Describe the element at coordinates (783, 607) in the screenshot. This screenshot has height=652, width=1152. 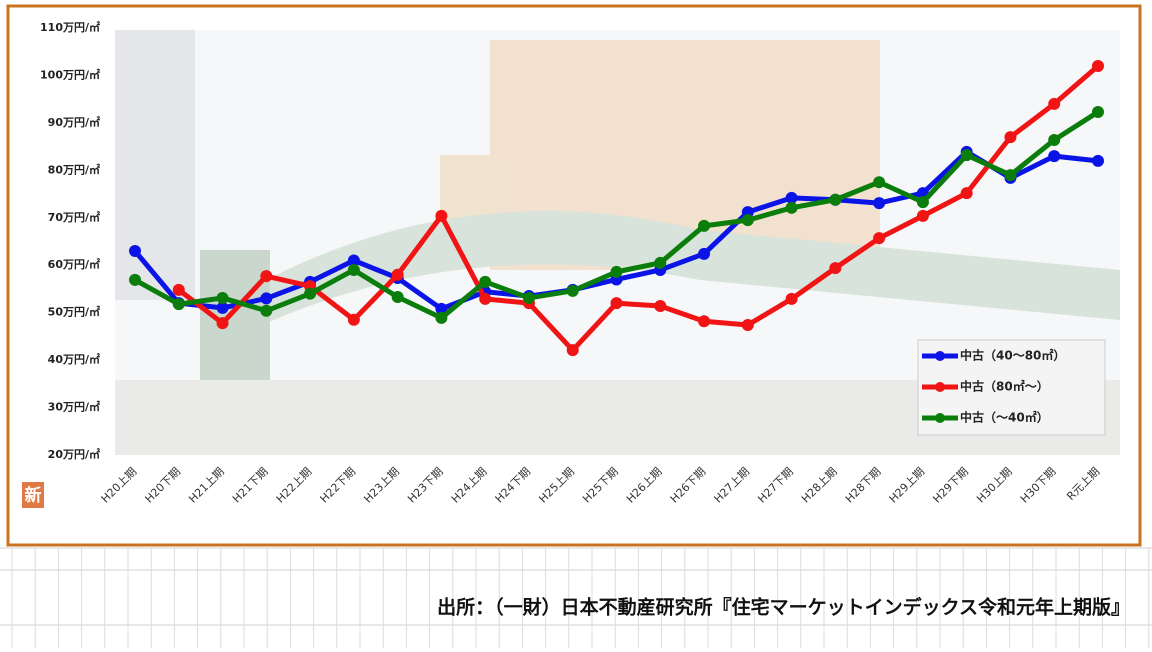
I see `source-note: 出所：（一財）日本不動産研究所『住宅マーケットインデックス令和元年上期版』` at that location.